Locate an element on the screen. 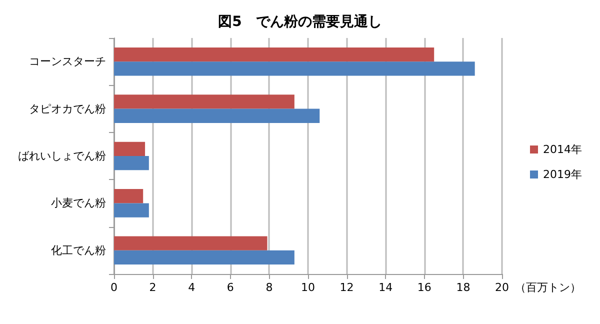 This screenshot has width=600, height=324. x-tick-label: 8 is located at coordinates (269, 287).